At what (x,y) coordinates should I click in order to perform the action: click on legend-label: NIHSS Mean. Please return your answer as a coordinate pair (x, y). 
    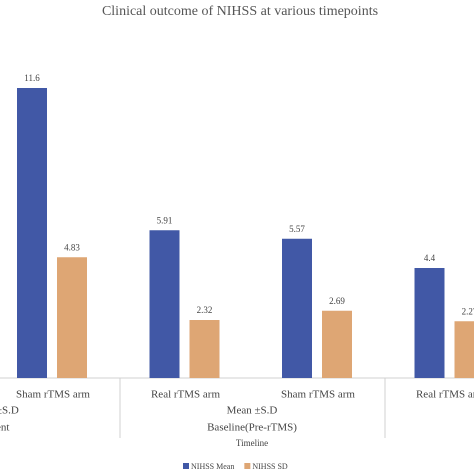
    Looking at the image, I should click on (212, 466).